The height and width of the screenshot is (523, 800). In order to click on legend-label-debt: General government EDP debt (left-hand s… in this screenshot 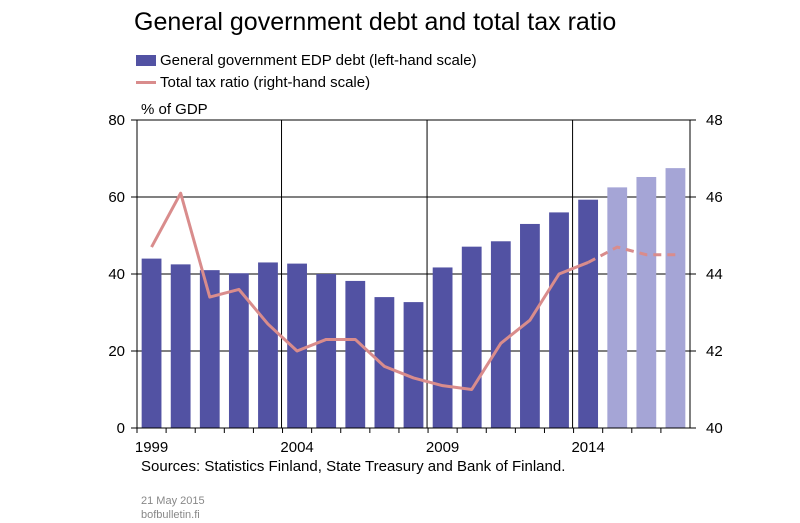, I will do `click(318, 60)`.